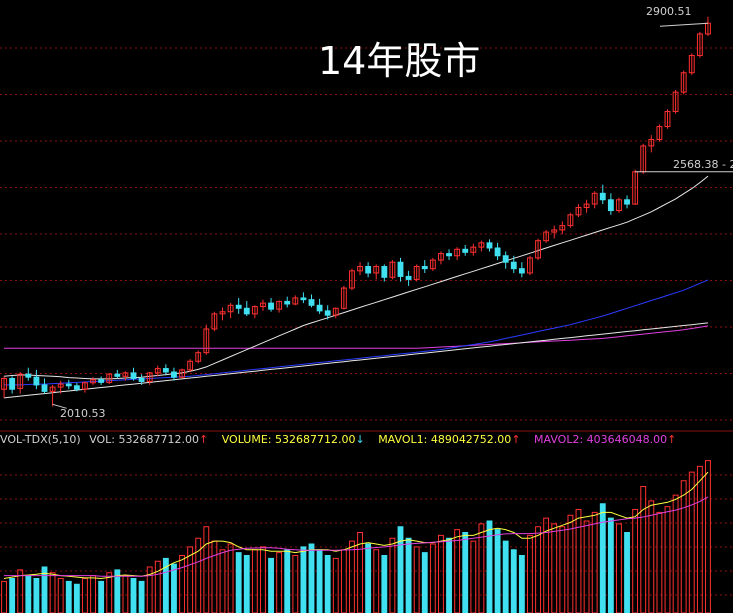 The height and width of the screenshot is (613, 733). Describe the element at coordinates (683, 24) in the screenshot. I see `high-marker-line` at that location.